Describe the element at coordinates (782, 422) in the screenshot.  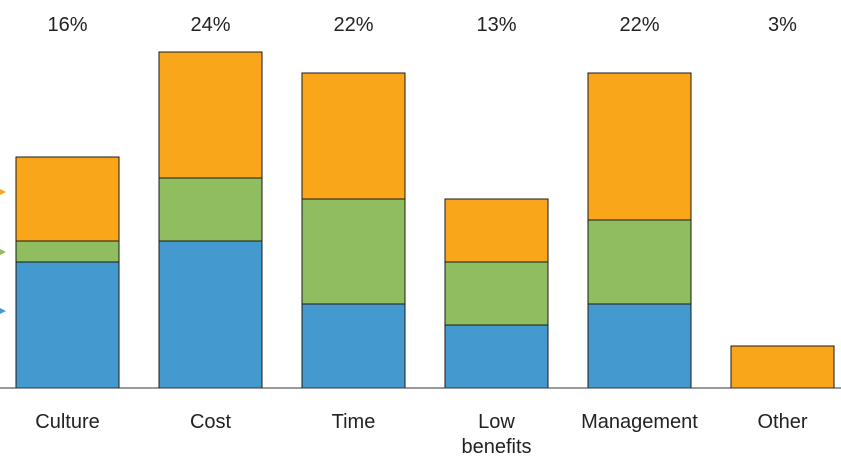
I see `category-label-other: Other` at that location.